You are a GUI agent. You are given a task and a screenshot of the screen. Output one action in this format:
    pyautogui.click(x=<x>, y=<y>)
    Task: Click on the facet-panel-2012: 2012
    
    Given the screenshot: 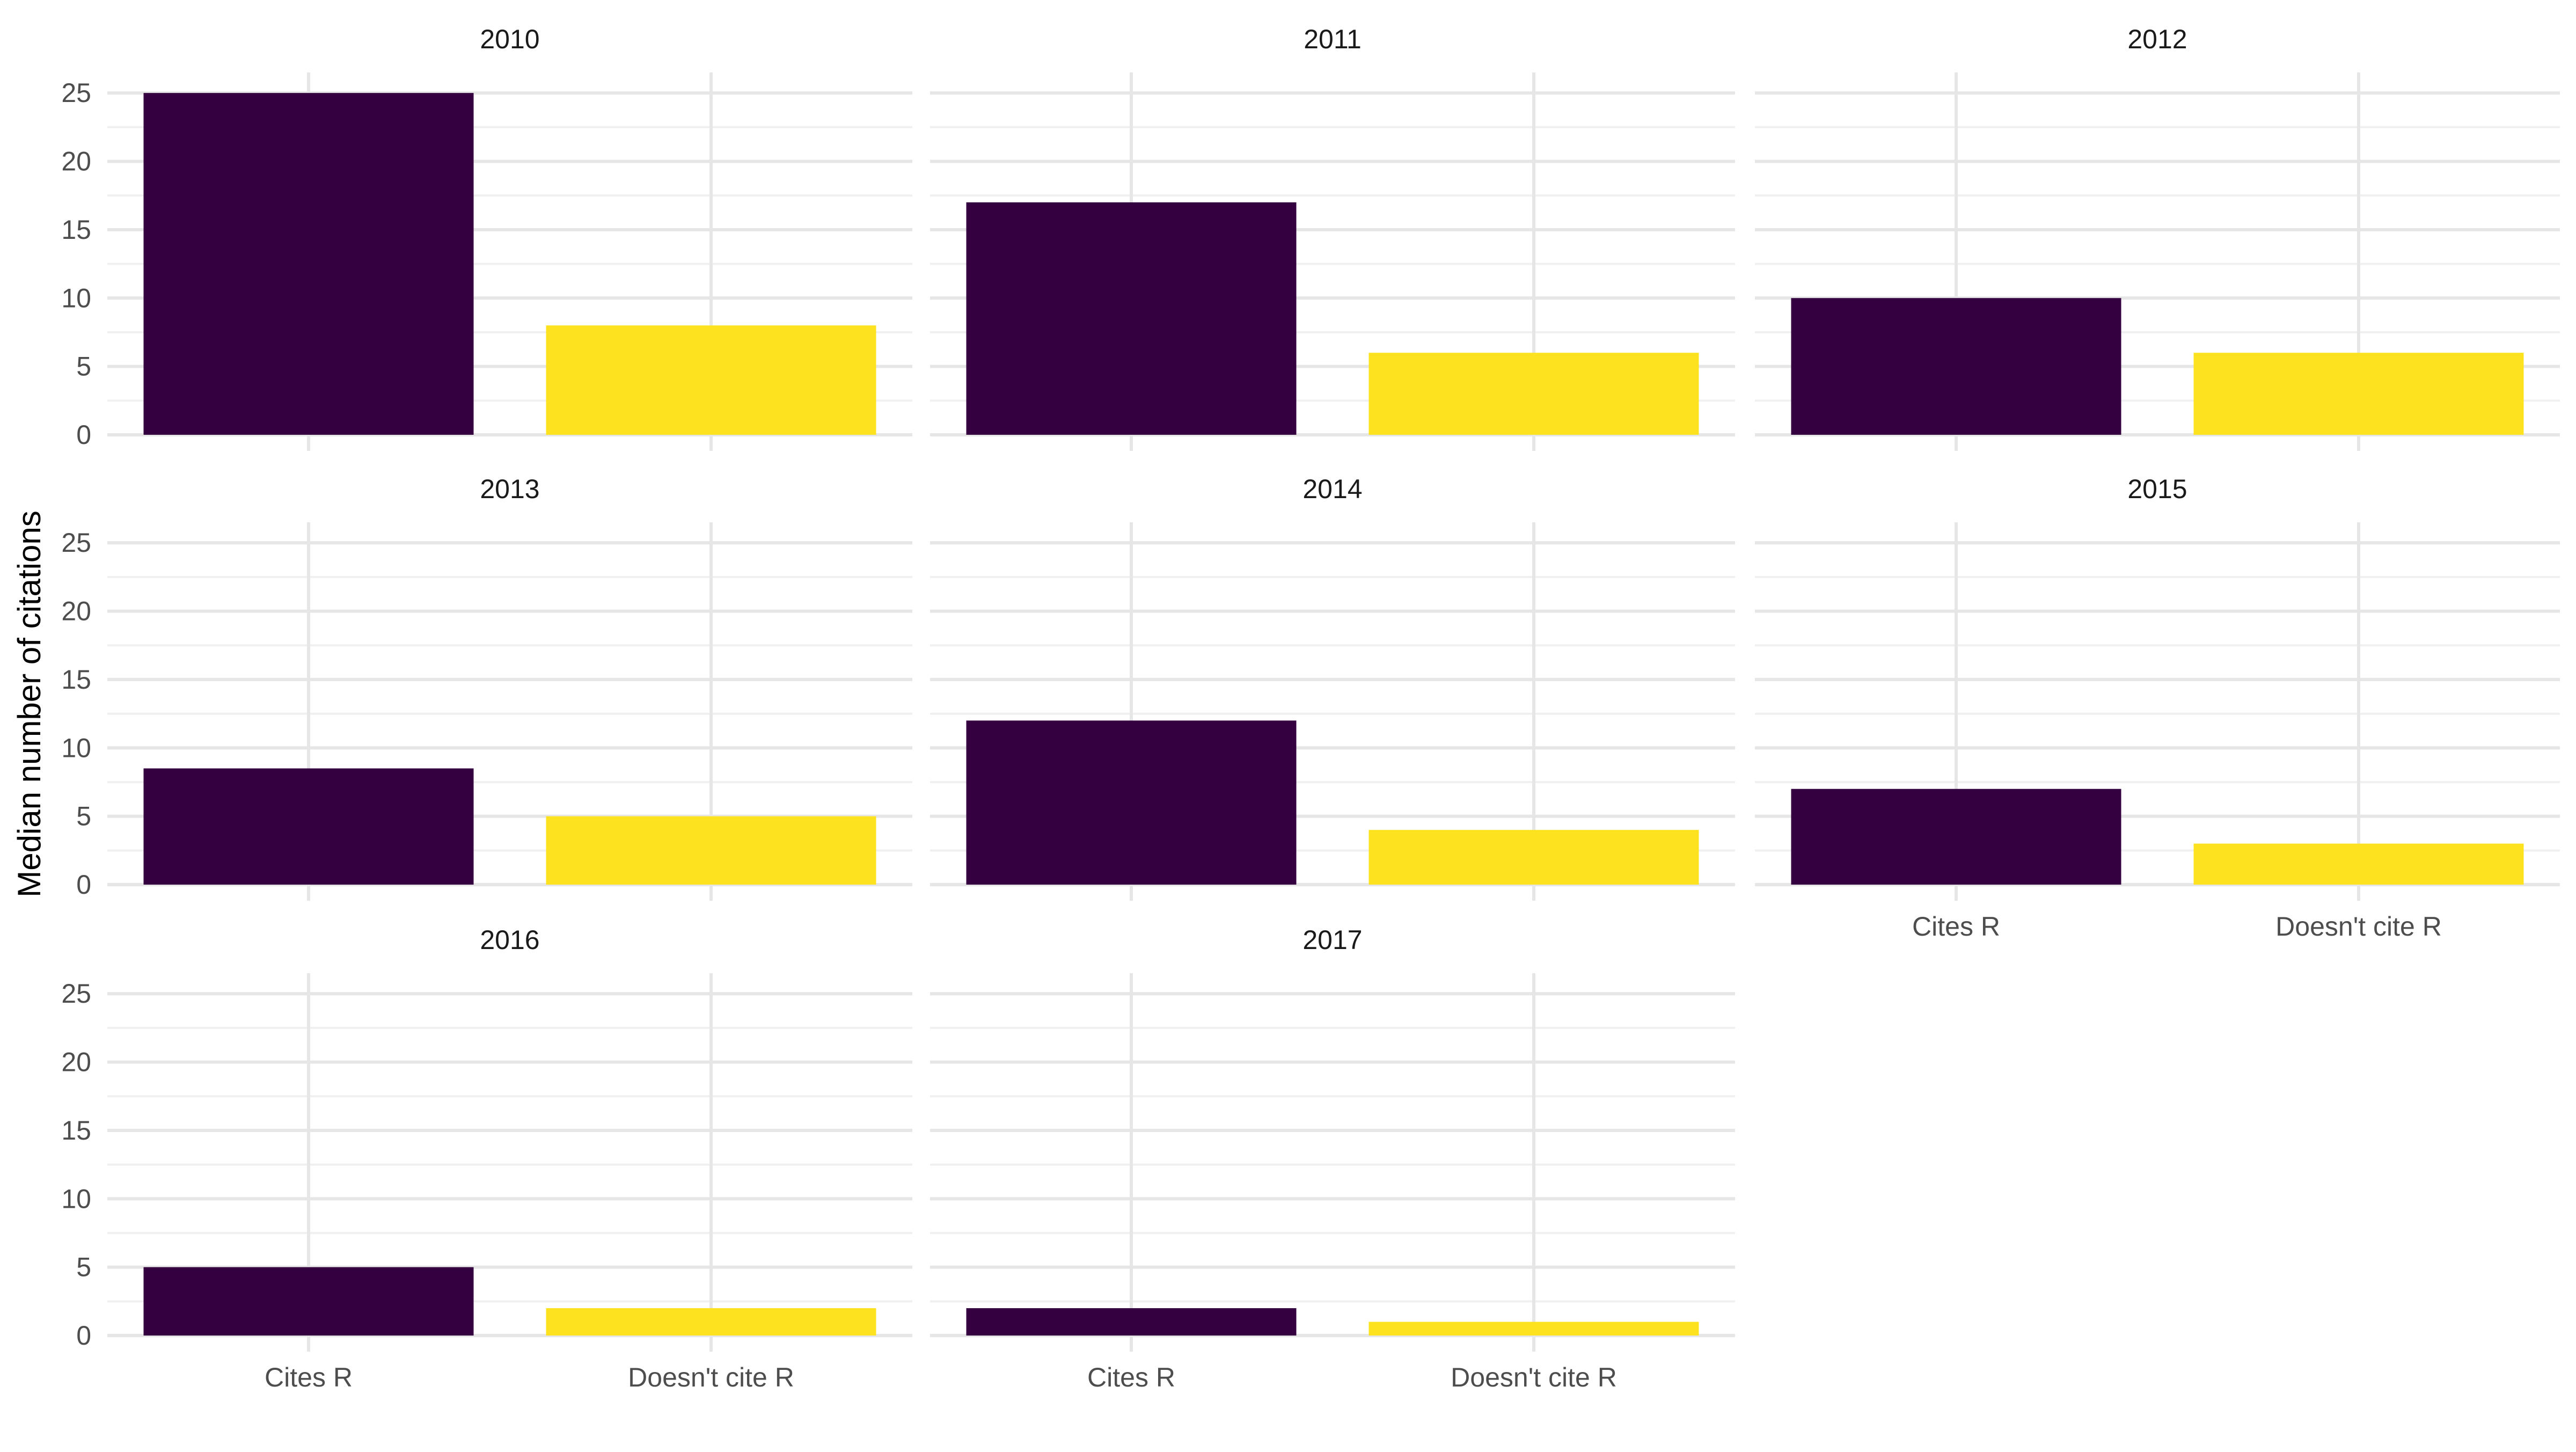 What is the action you would take?
    pyautogui.click(x=2157, y=237)
    